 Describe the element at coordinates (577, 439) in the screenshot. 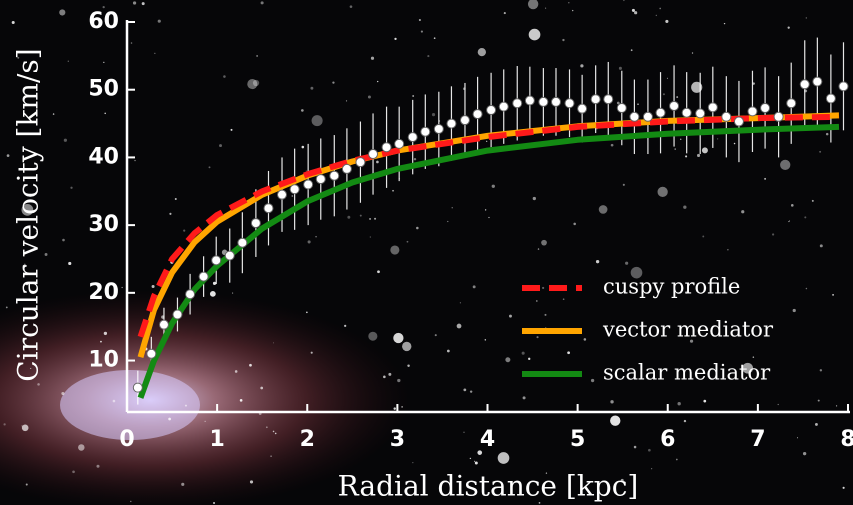

I see `x-tick-label: 5` at that location.